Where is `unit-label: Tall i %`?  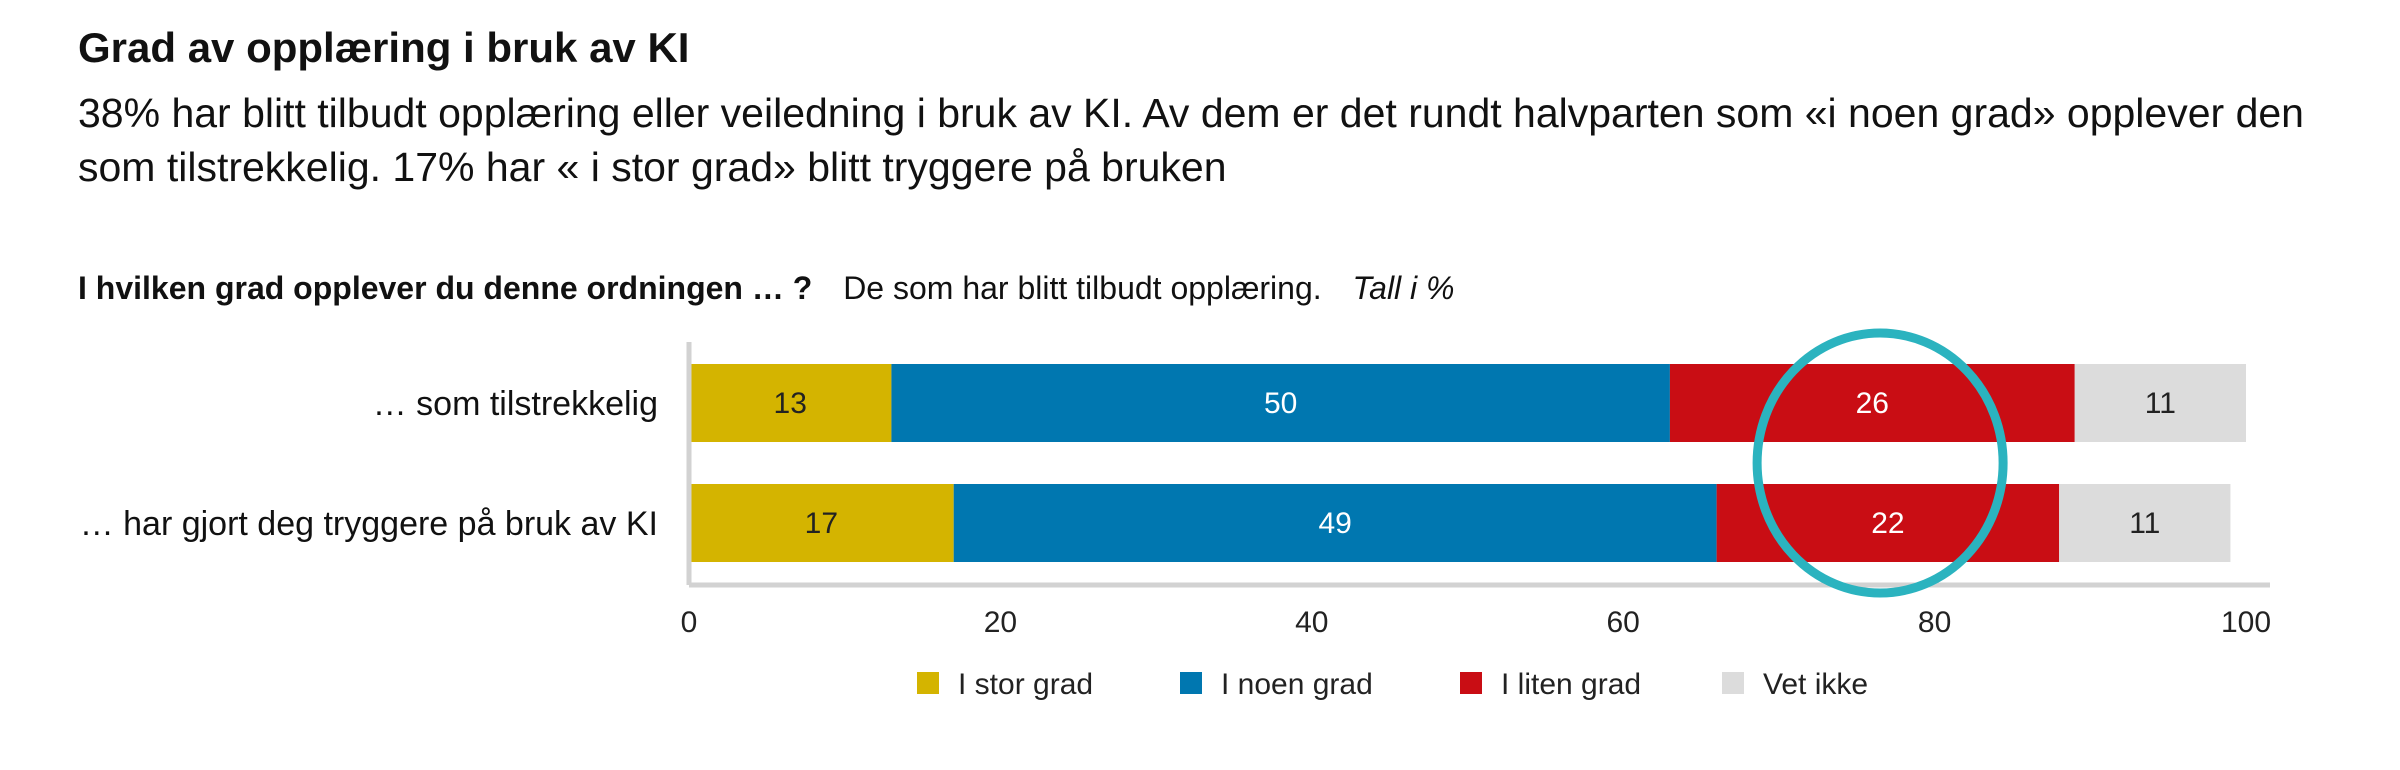 unit-label: Tall i % is located at coordinates (1403, 288).